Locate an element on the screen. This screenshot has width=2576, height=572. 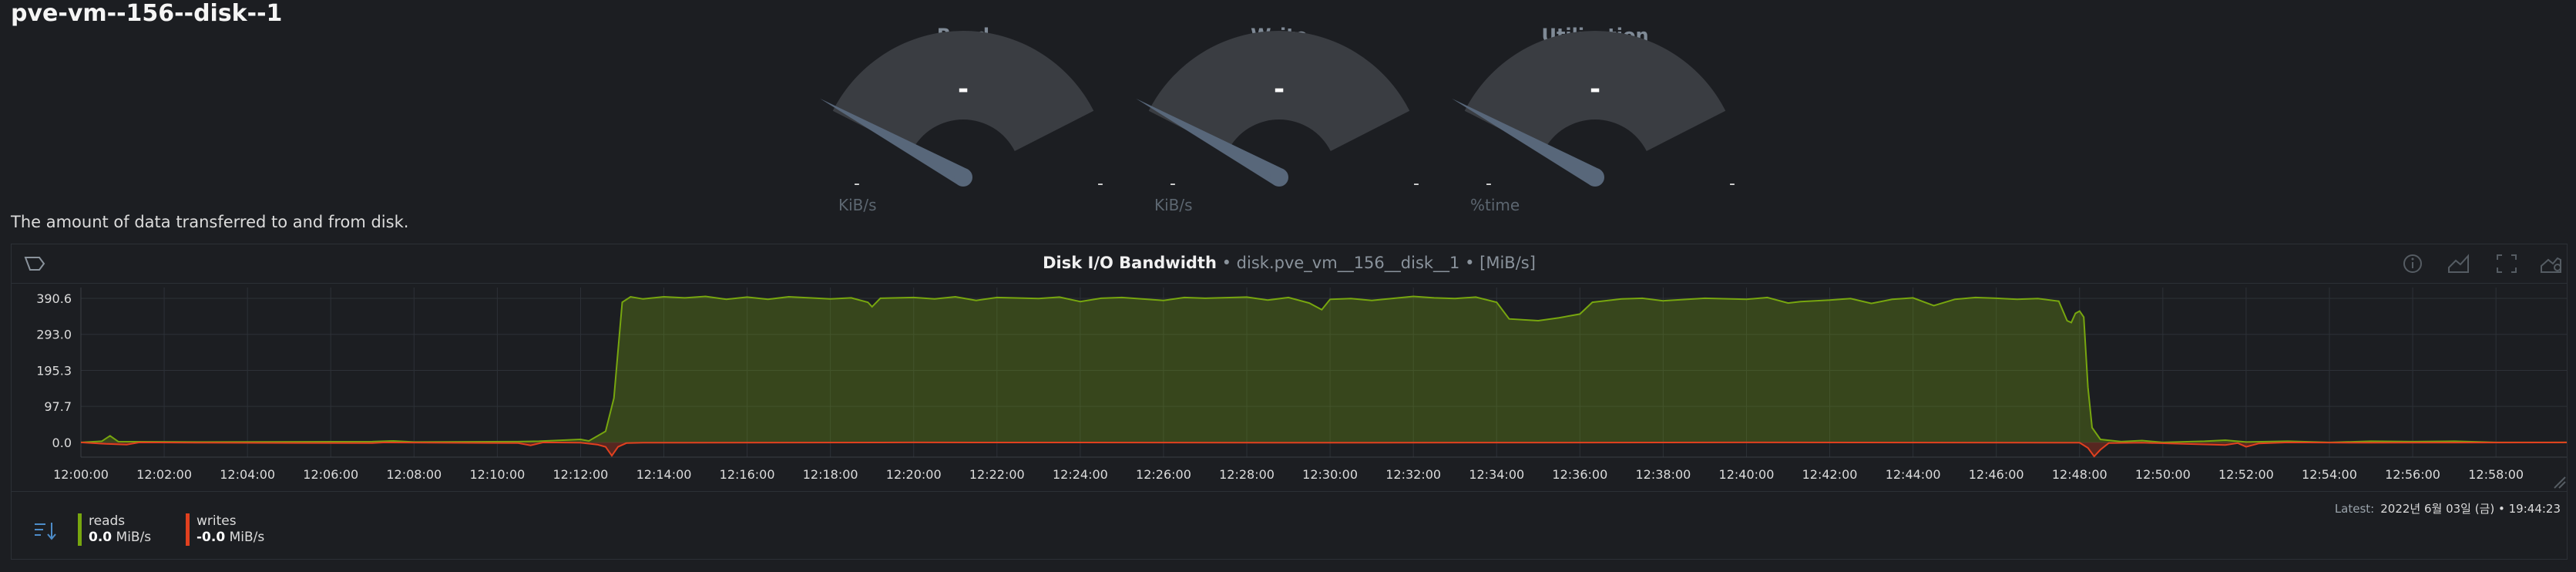
x-tick-label: 12:40:00 is located at coordinates (1747, 475).